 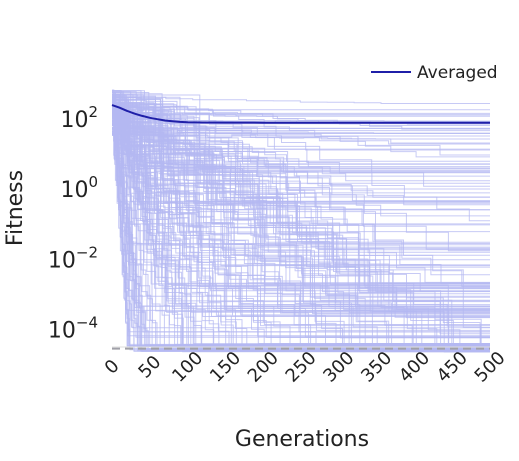 What do you see at coordinates (73, 258) in the screenshot?
I see `y-tick-label: 10⁻²` at bounding box center [73, 258].